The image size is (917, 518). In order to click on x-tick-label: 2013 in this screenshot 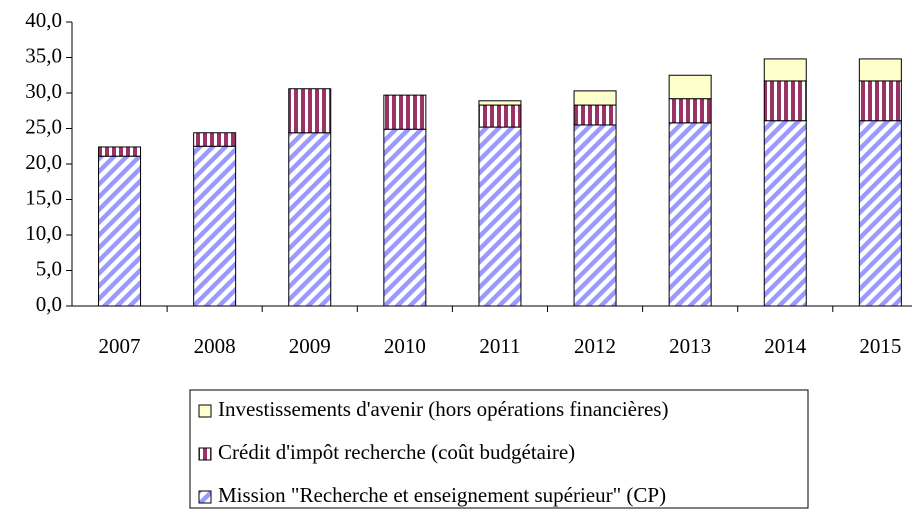, I will do `click(690, 346)`.